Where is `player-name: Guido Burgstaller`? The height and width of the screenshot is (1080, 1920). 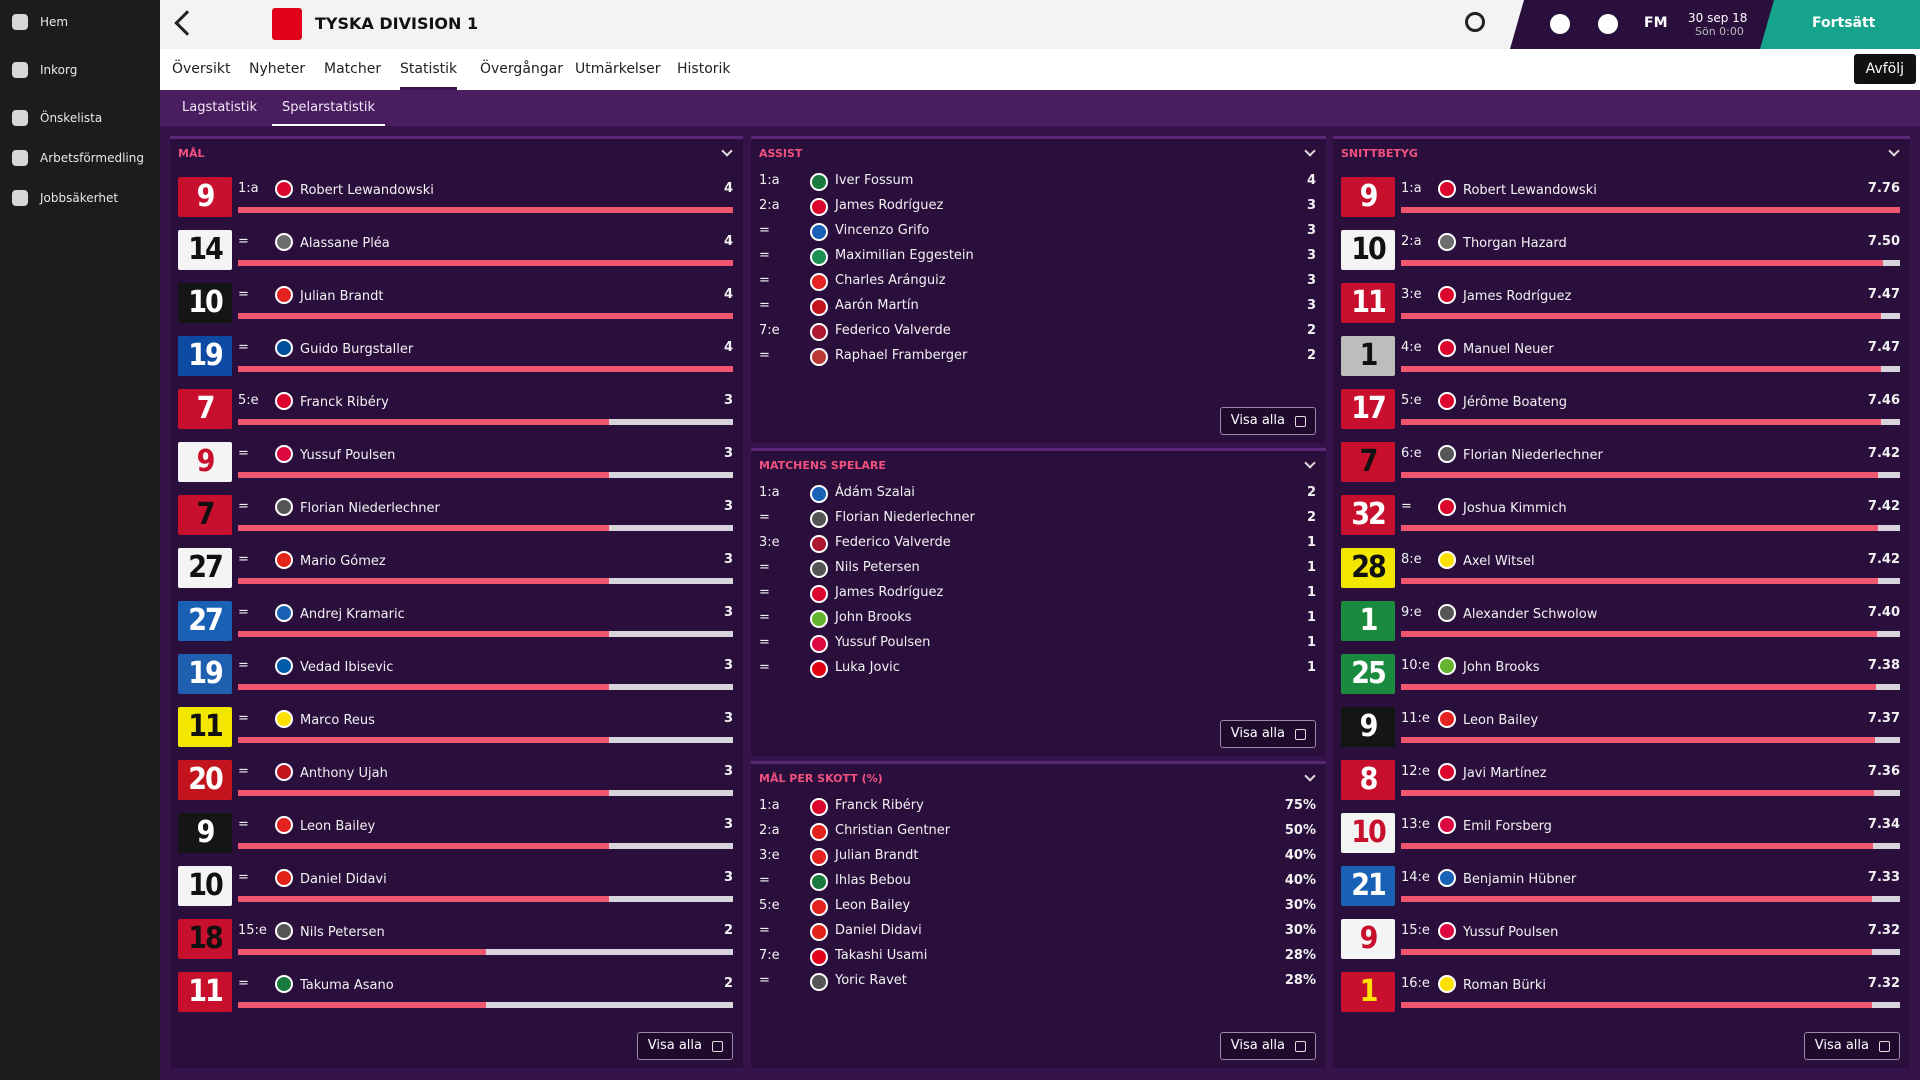
player-name: Guido Burgstaller is located at coordinates (357, 349).